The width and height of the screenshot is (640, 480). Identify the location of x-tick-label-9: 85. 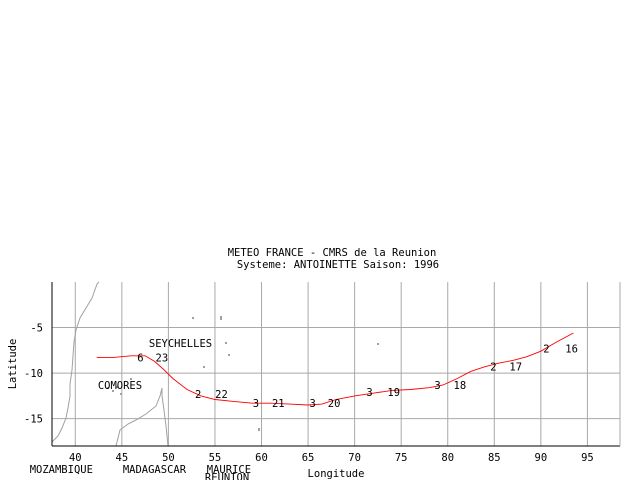
(494, 458).